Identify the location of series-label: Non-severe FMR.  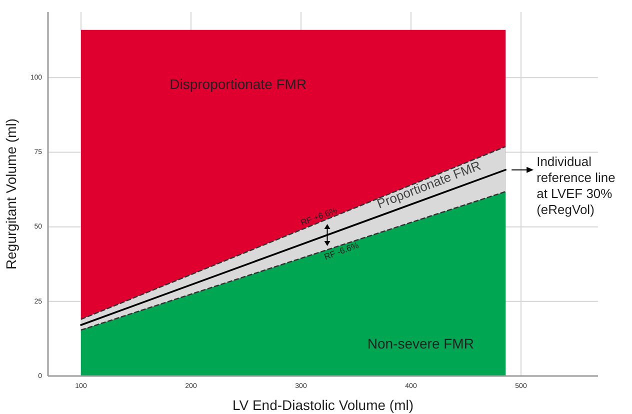
(420, 343).